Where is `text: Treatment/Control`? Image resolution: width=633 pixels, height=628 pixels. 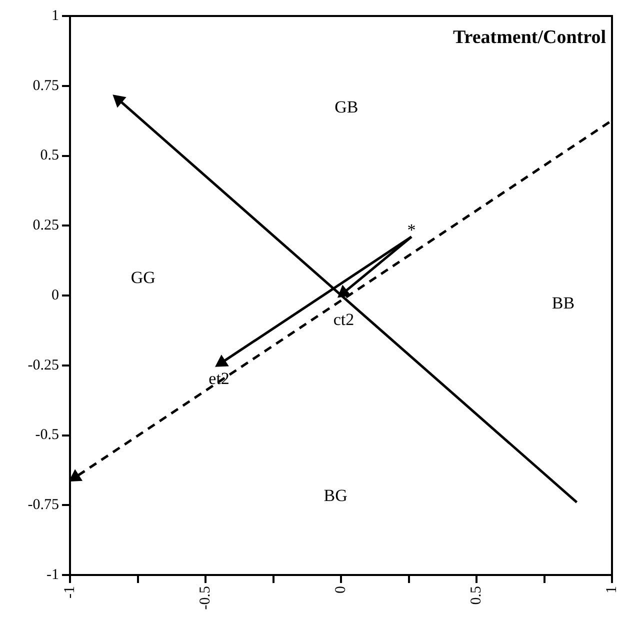 text: Treatment/Control is located at coordinates (529, 37).